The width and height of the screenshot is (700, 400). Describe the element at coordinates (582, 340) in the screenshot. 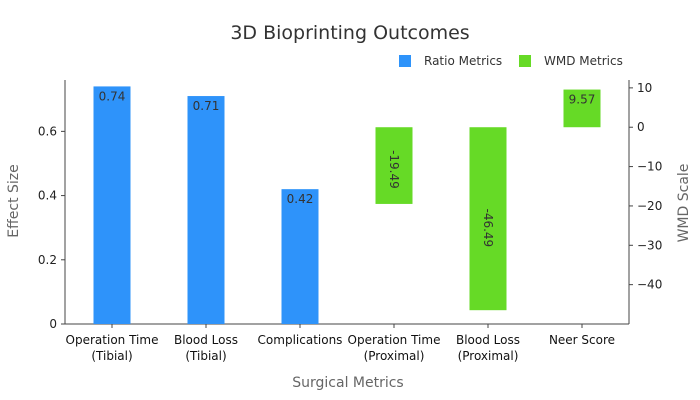

I see `x-tick-label: Neer Score` at that location.